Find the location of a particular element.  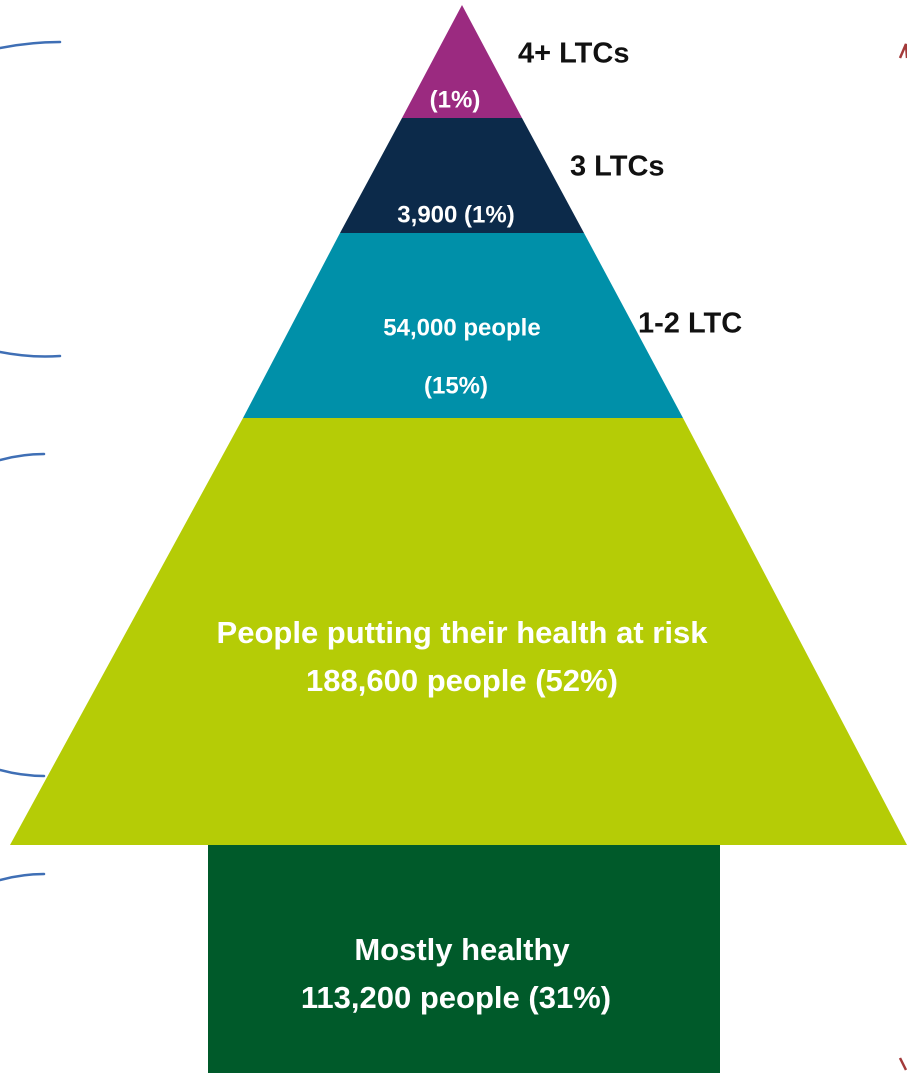

side-label: 4+ LTCs is located at coordinates (573, 54).